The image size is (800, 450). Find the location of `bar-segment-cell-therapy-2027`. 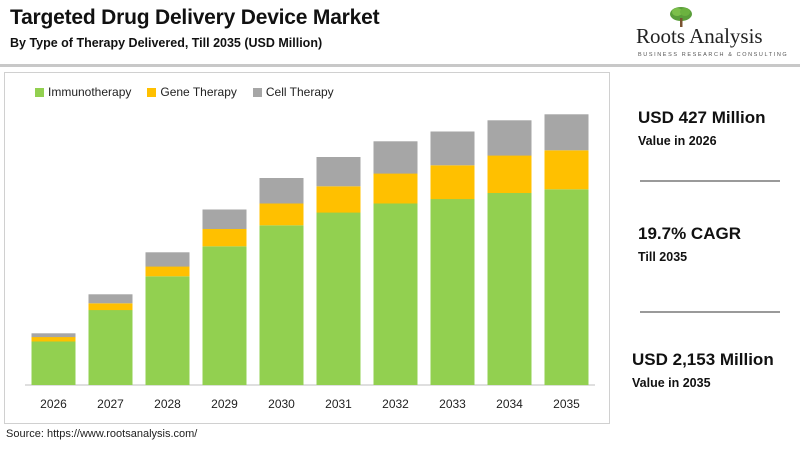

bar-segment-cell-therapy-2027 is located at coordinates (110, 299).